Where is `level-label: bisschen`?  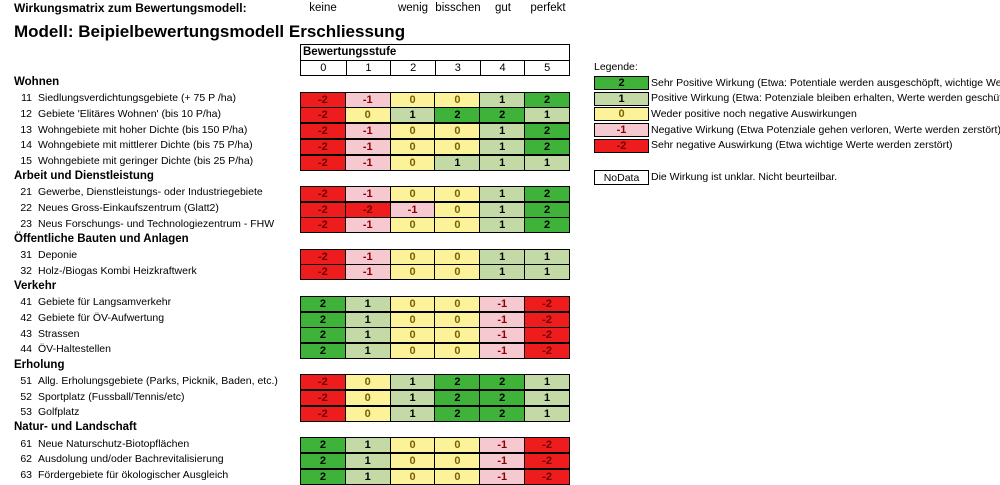 level-label: bisschen is located at coordinates (458, 8).